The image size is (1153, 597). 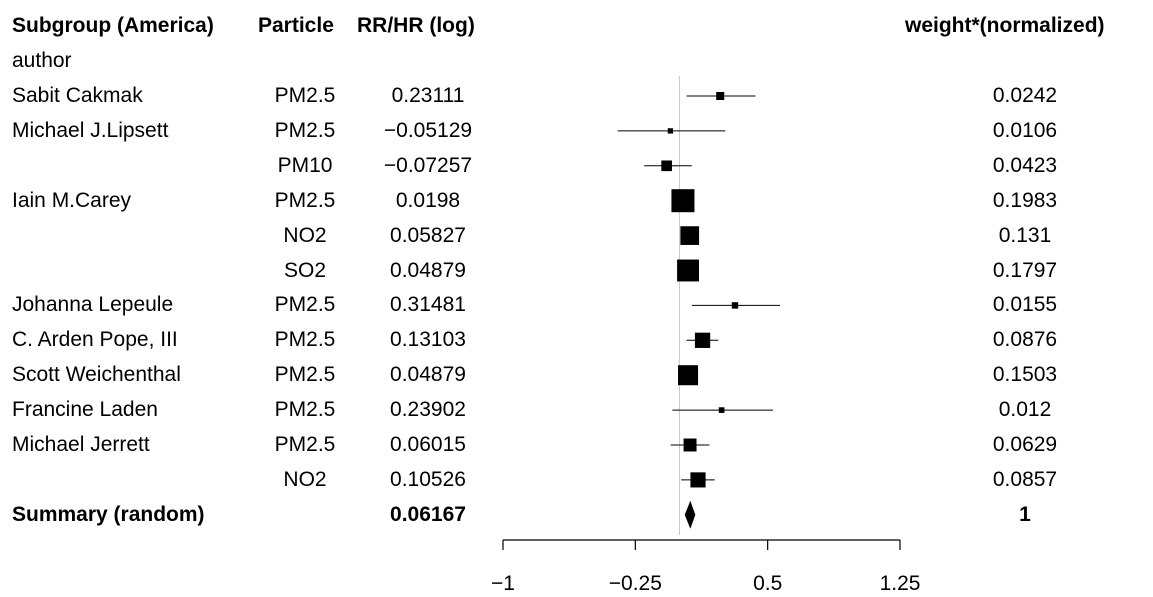 What do you see at coordinates (1025, 479) in the screenshot?
I see `row-weight: 0.0857` at bounding box center [1025, 479].